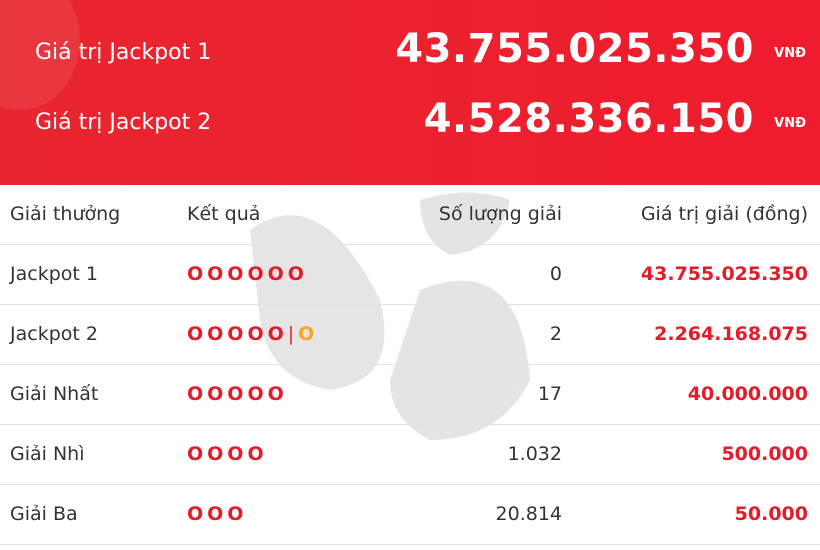  What do you see at coordinates (410, 335) in the screenshot?
I see `table-row: Jackpot 2 OOOOO|O 2 2.264.168.075` at bounding box center [410, 335].